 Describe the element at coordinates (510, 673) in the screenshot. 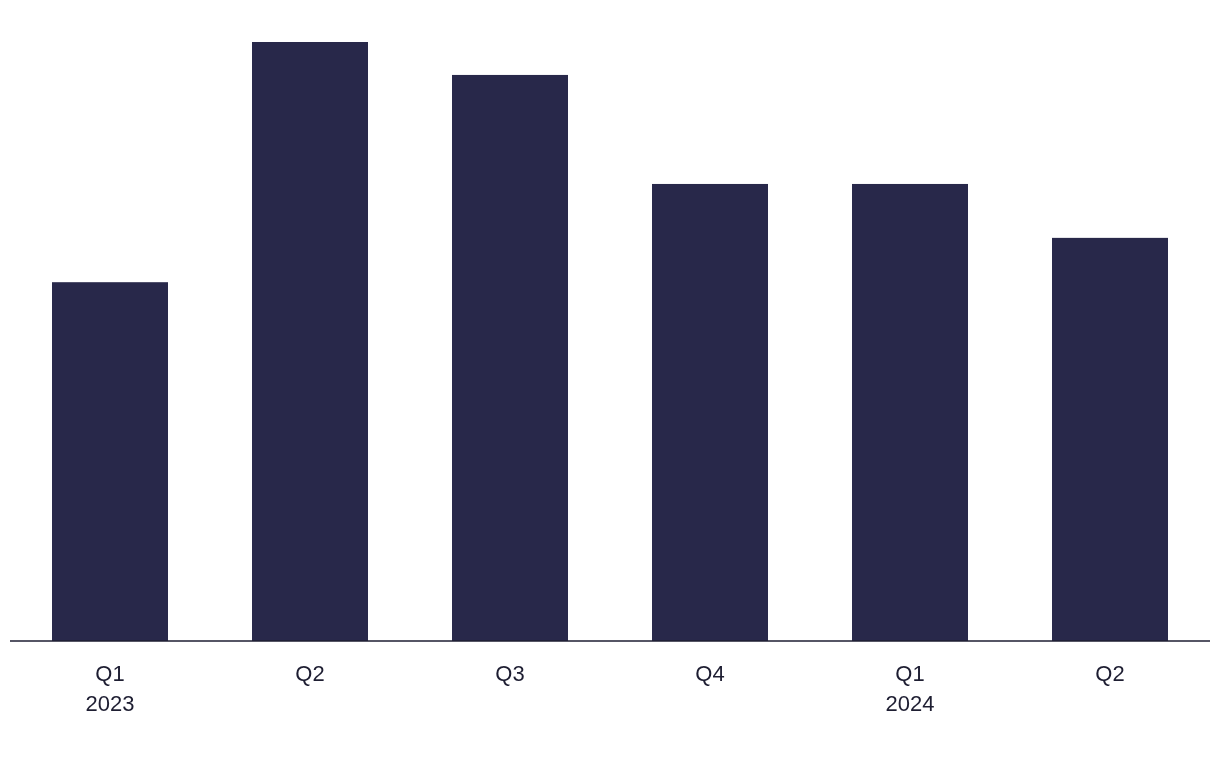

I see `x-tick-label: Q3` at that location.